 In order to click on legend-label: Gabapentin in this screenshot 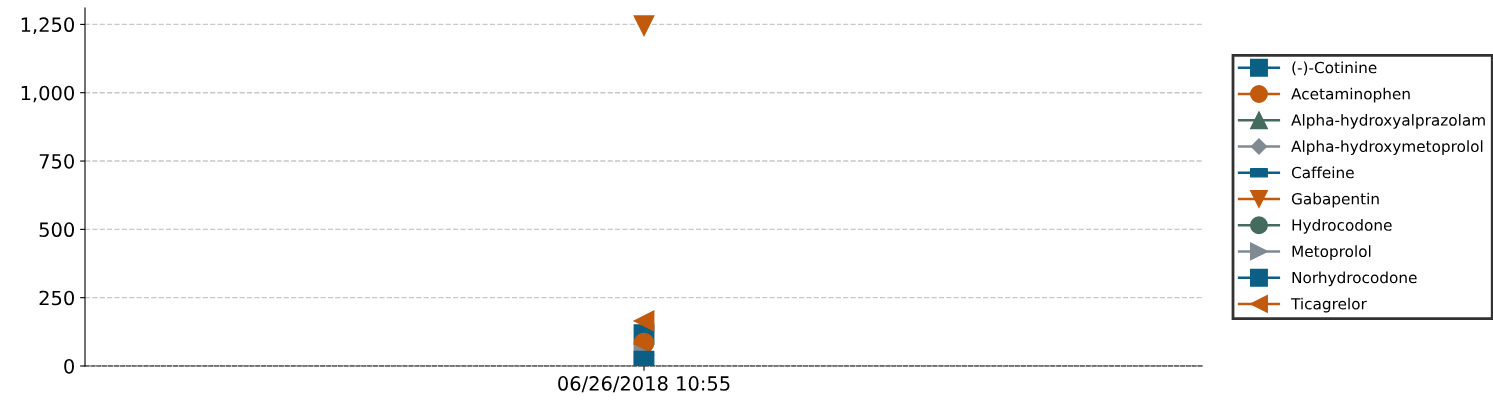, I will do `click(1335, 200)`.